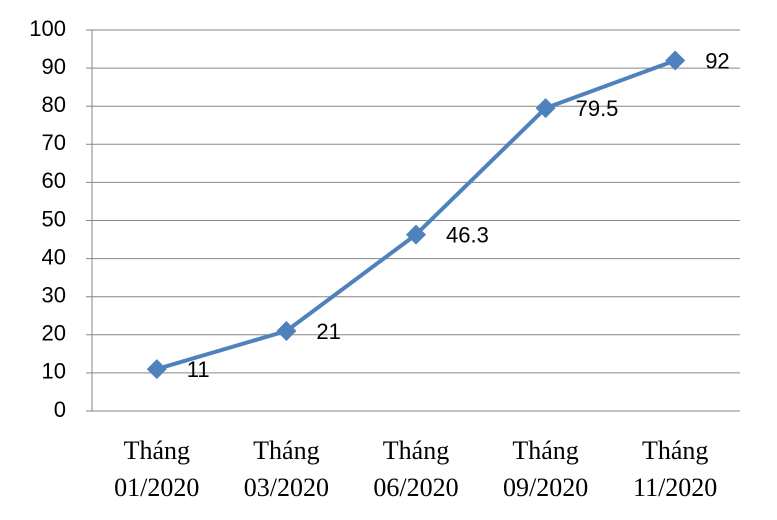  Describe the element at coordinates (545, 469) in the screenshot. I see `x-tick-label: Tháng 09/2020` at that location.